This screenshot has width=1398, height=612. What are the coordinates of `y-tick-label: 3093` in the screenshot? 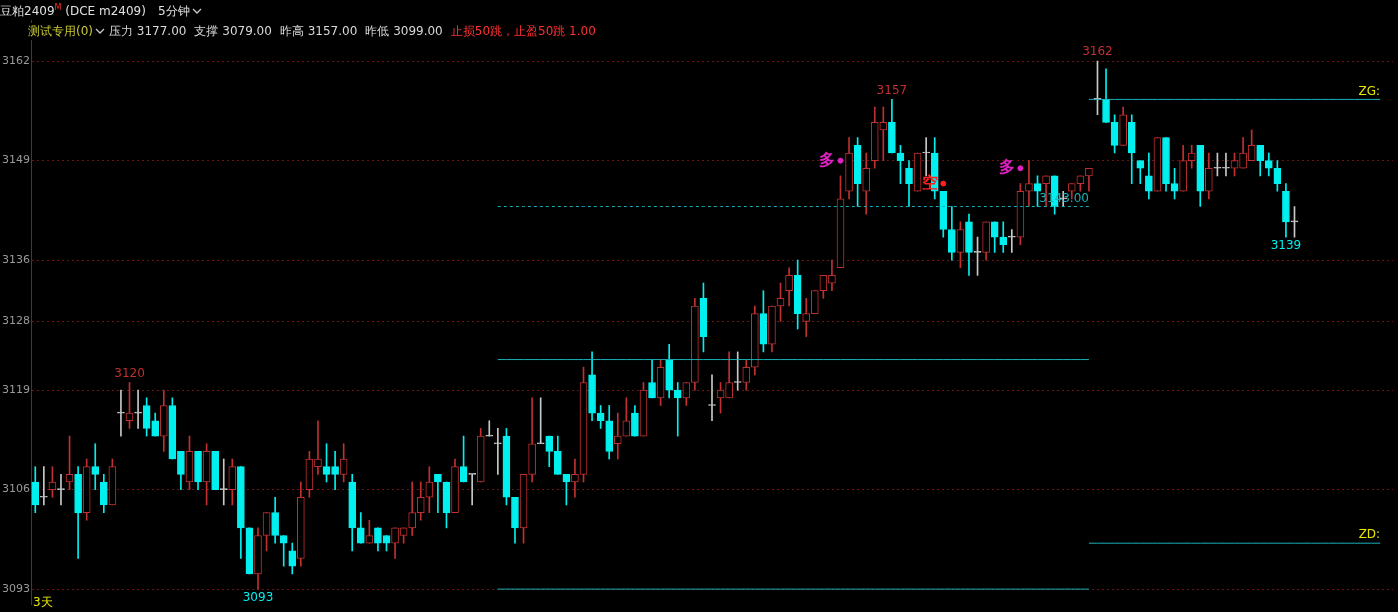 It's located at (16, 588).